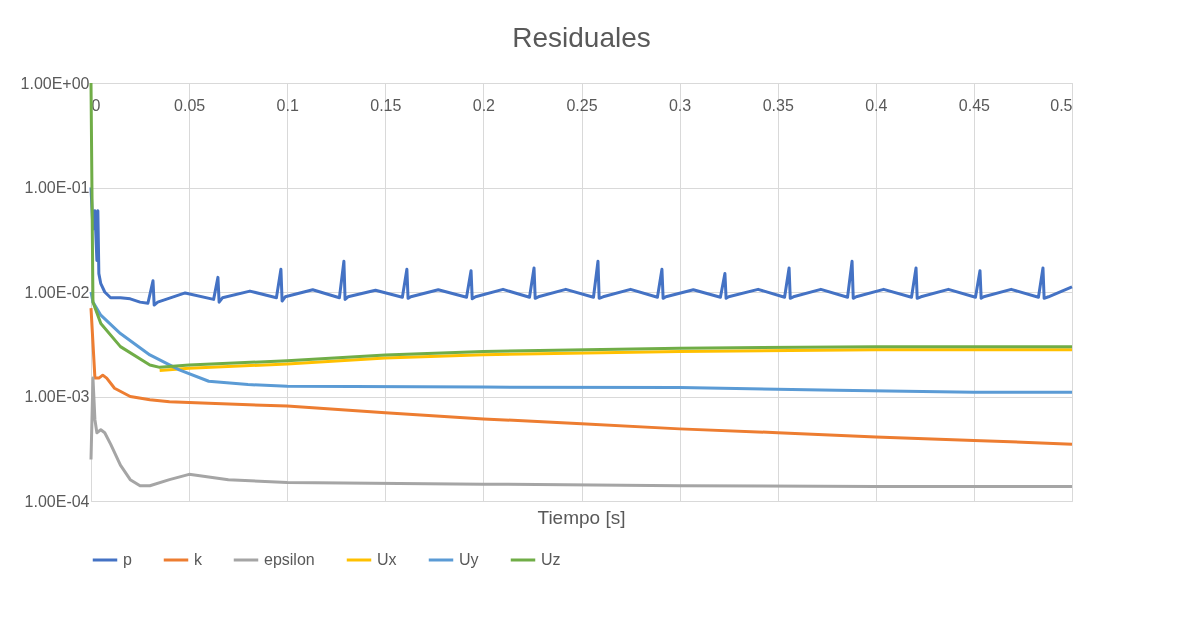  Describe the element at coordinates (778, 105) in the screenshot. I see `x-tick-label: 0.35` at that location.